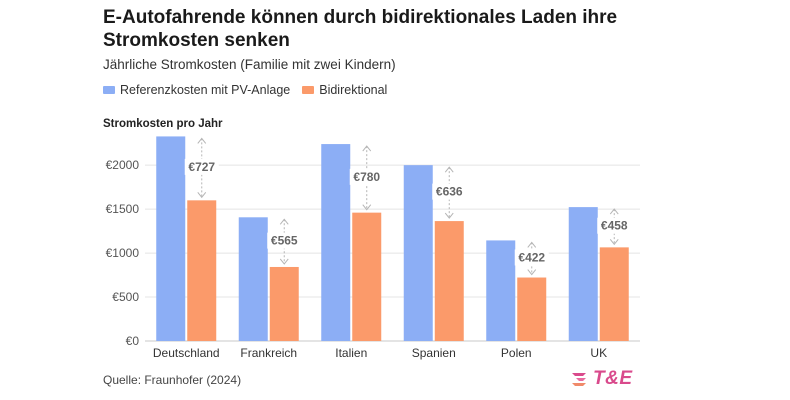  What do you see at coordinates (268, 353) in the screenshot?
I see `x-tick-label: Frankreich` at bounding box center [268, 353].